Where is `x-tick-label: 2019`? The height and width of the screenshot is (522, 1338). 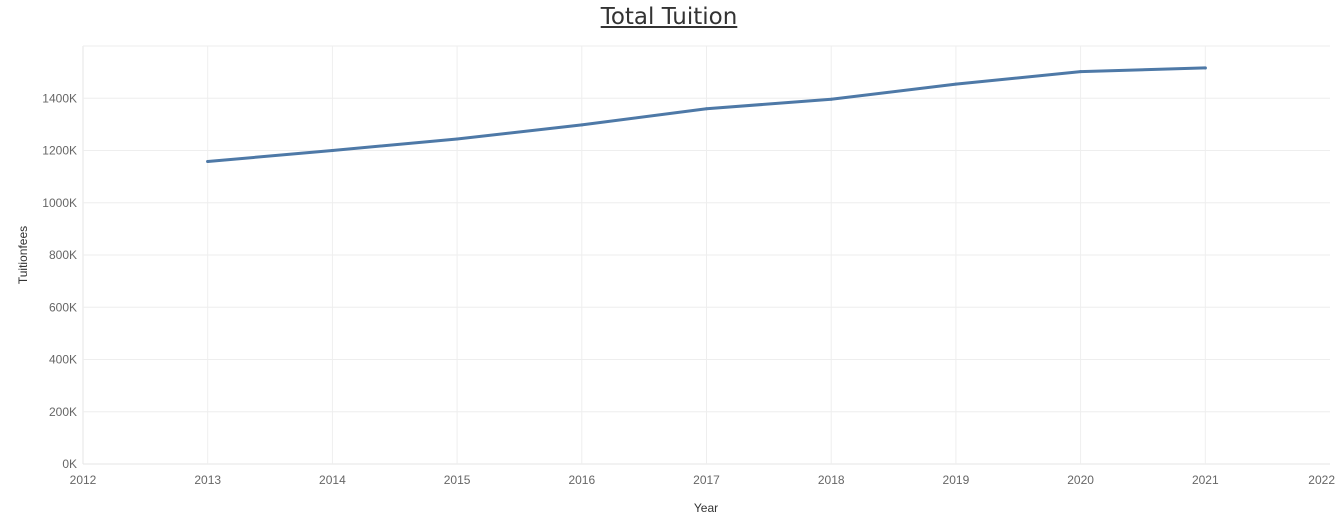
x-tick-label: 2019 is located at coordinates (956, 480).